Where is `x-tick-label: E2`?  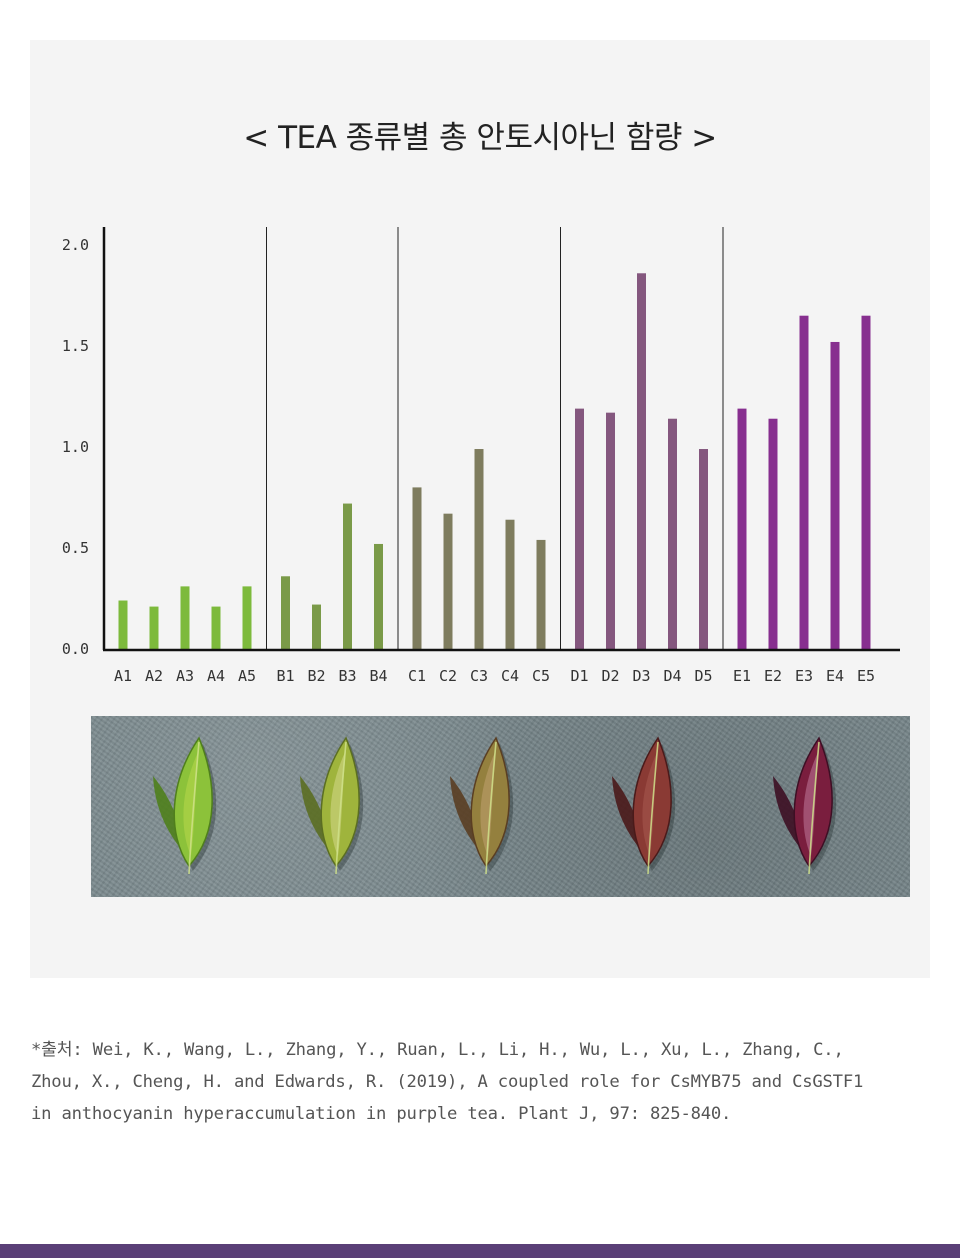 x-tick-label: E2 is located at coordinates (773, 676).